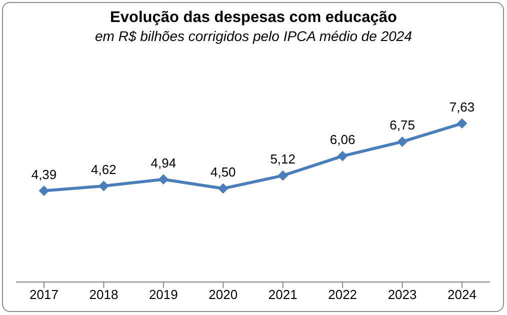  Describe the element at coordinates (163, 294) in the screenshot. I see `x-tick-label: 2019` at that location.